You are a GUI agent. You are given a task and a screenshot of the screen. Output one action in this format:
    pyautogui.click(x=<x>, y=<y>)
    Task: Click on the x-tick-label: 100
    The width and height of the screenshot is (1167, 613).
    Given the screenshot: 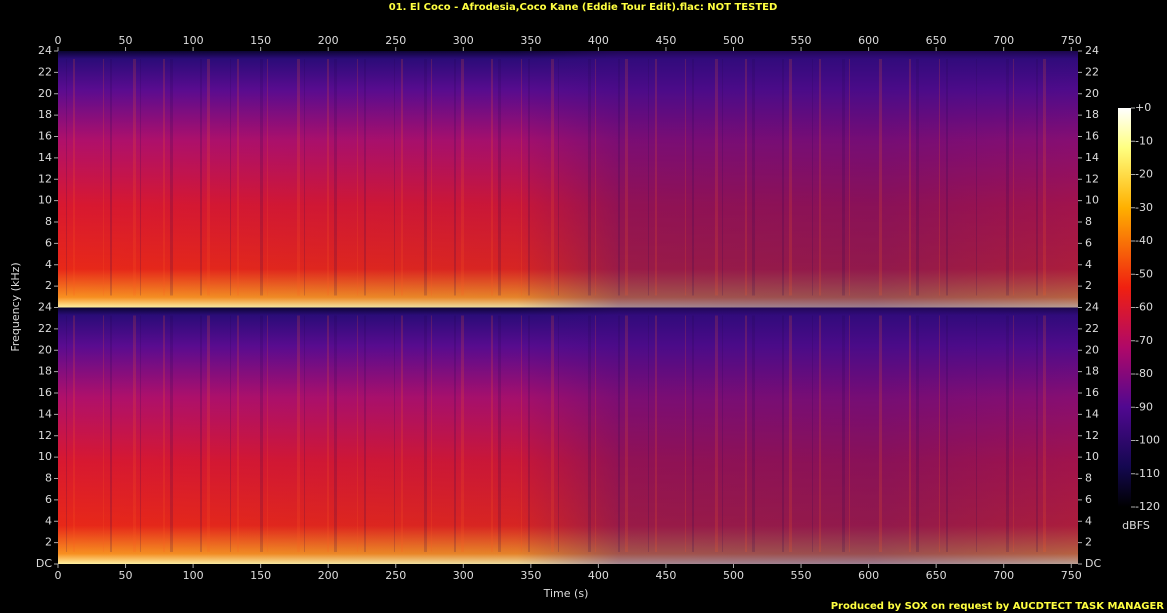 What is the action you would take?
    pyautogui.click(x=193, y=575)
    